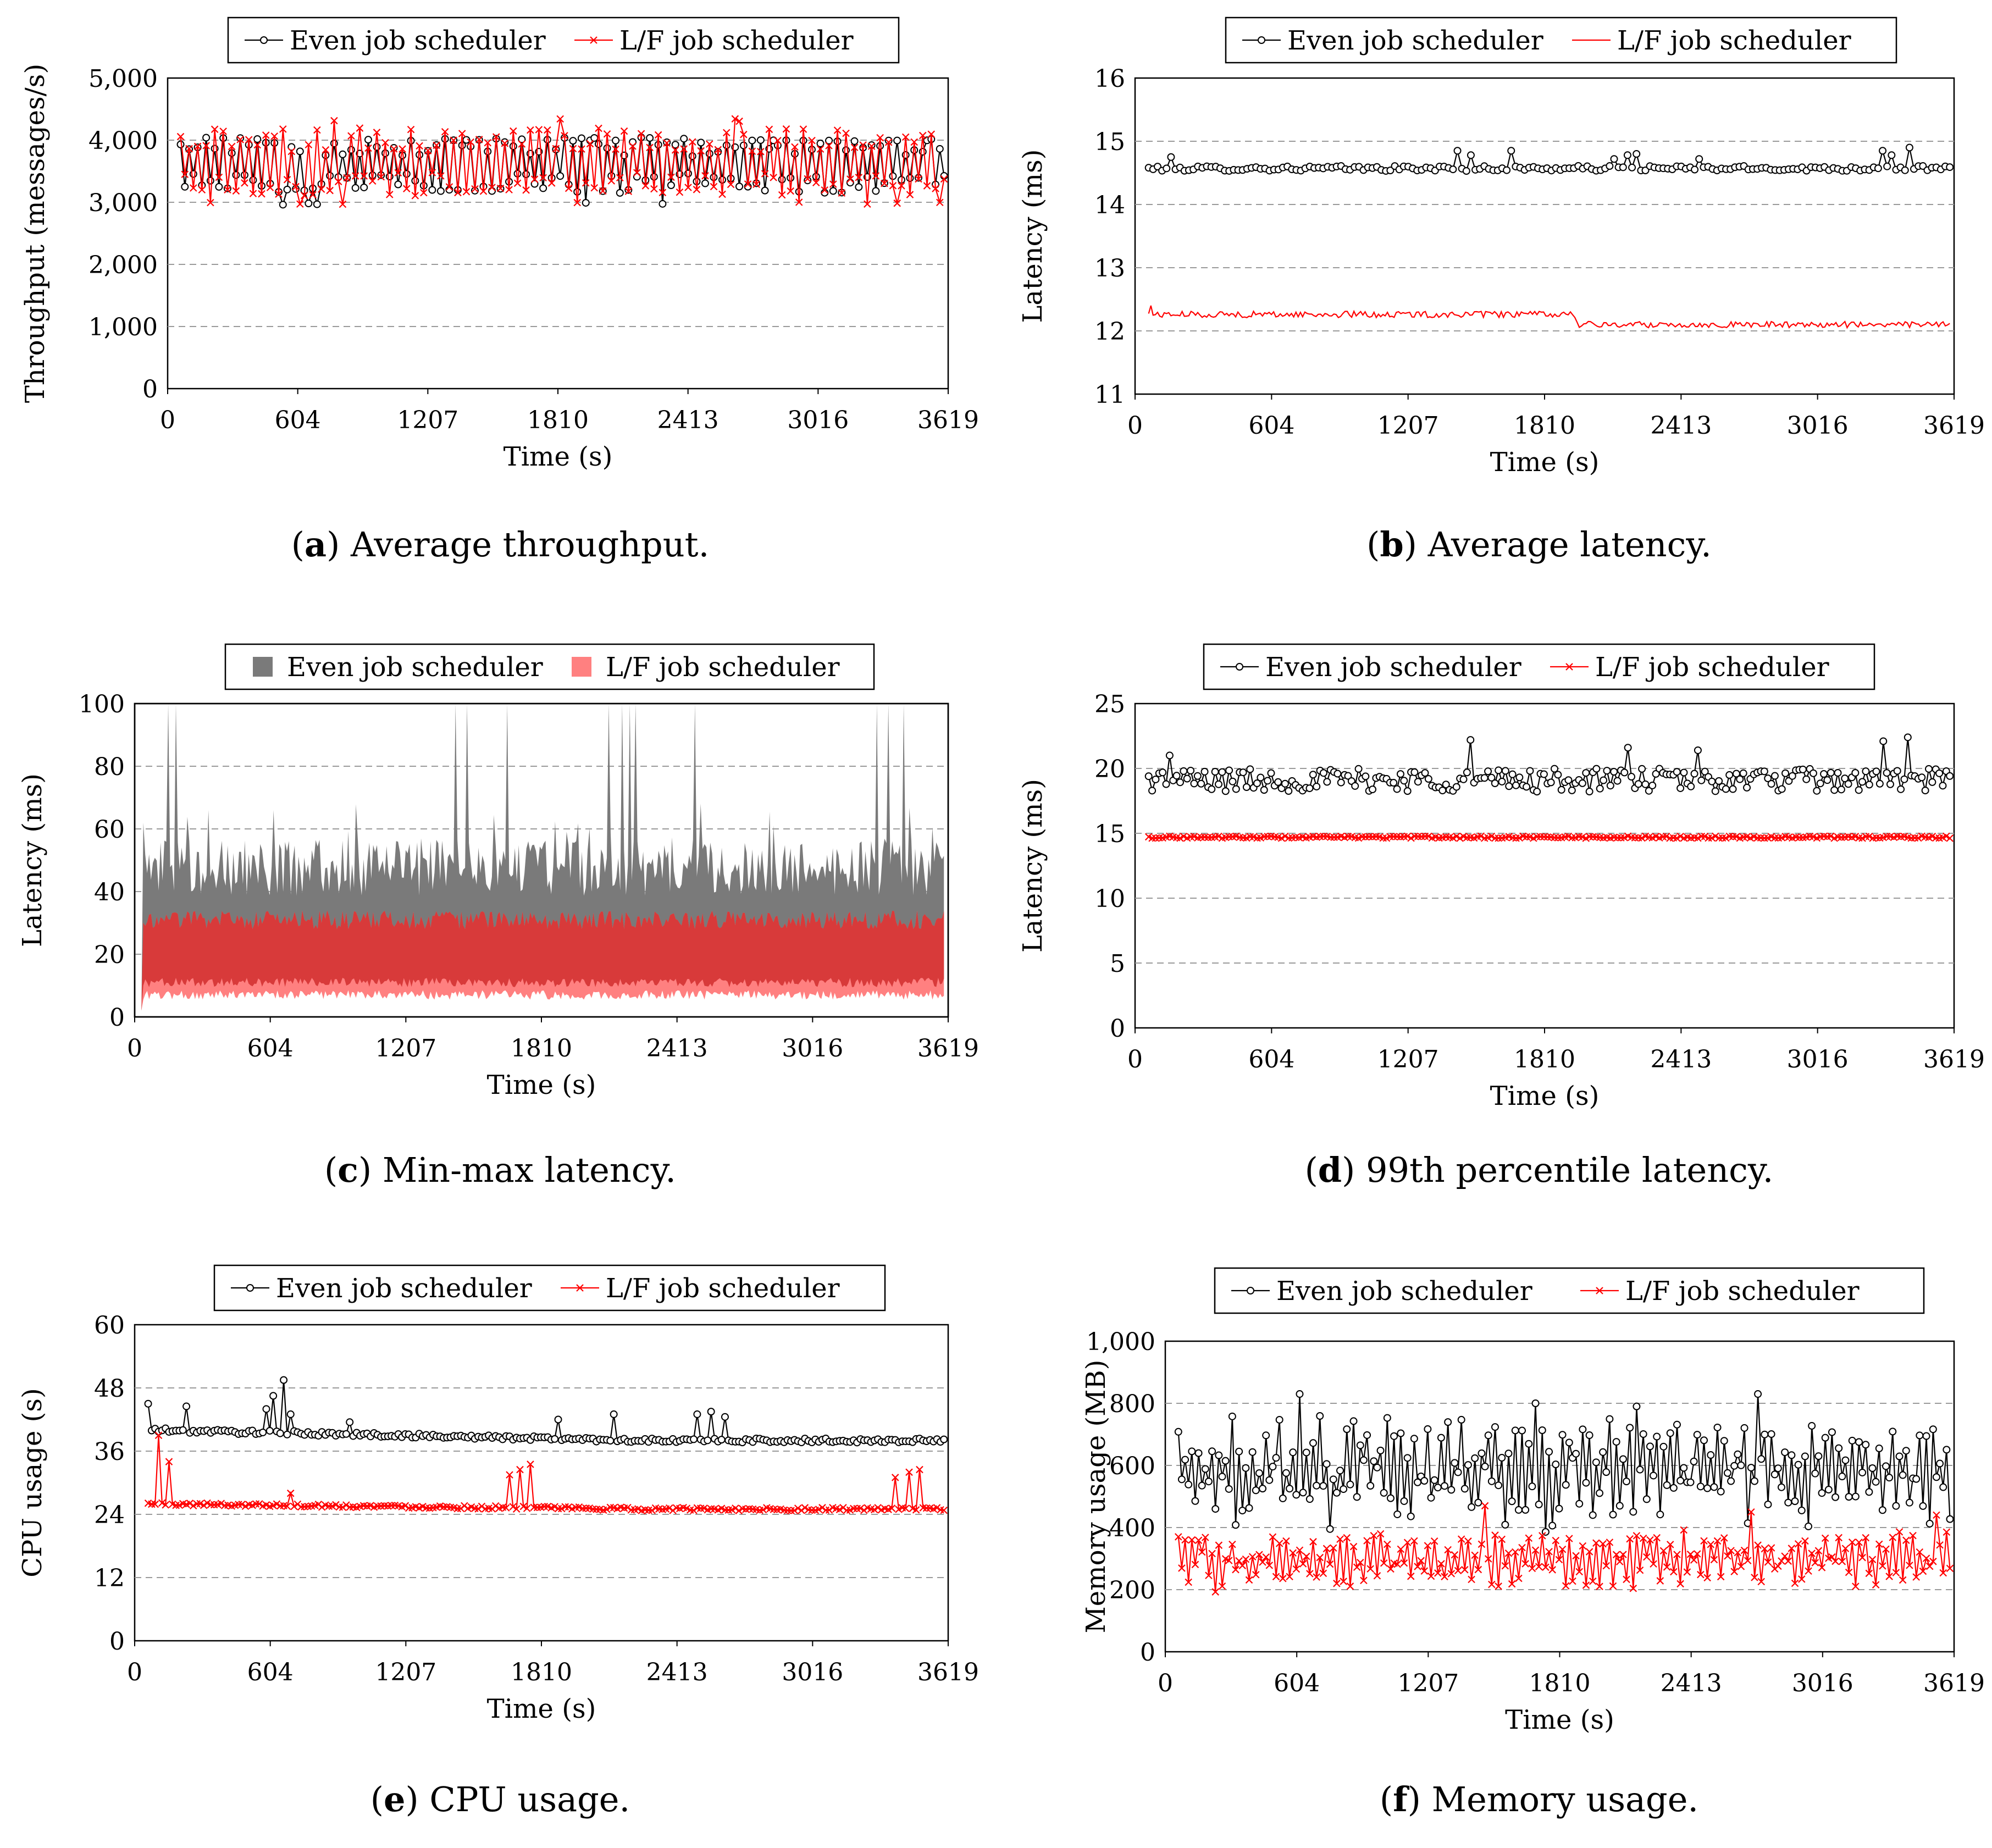 The image size is (1992, 1848). I want to click on x-tick-label: 3619, so click(948, 420).